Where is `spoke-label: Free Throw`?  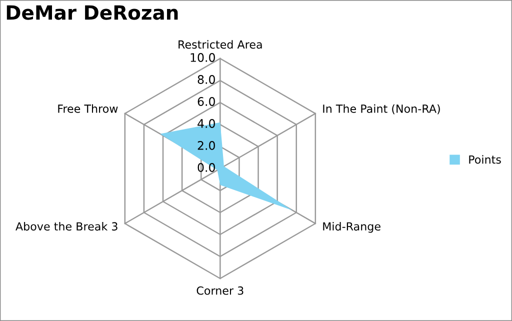 spoke-label: Free Throw is located at coordinates (88, 108).